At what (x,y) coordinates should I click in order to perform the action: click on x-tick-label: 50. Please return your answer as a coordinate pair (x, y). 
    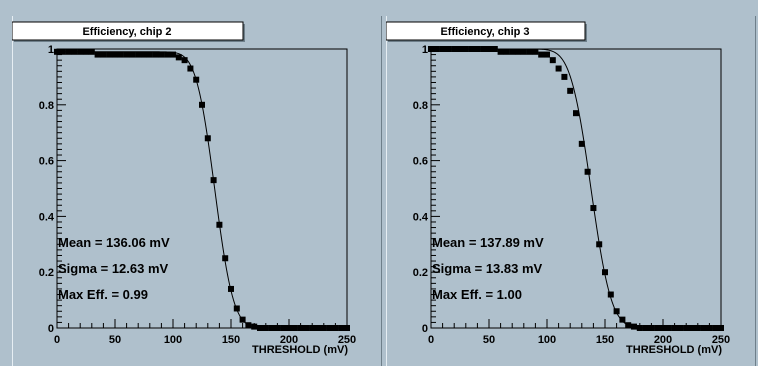
    Looking at the image, I should click on (115, 340).